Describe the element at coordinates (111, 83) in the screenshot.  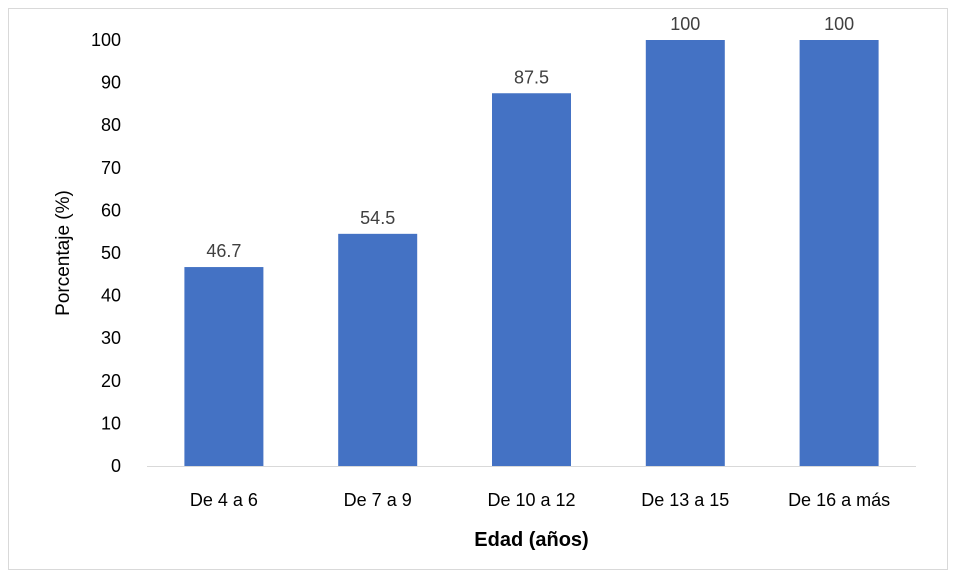
I see `y-tick-label: 90` at that location.